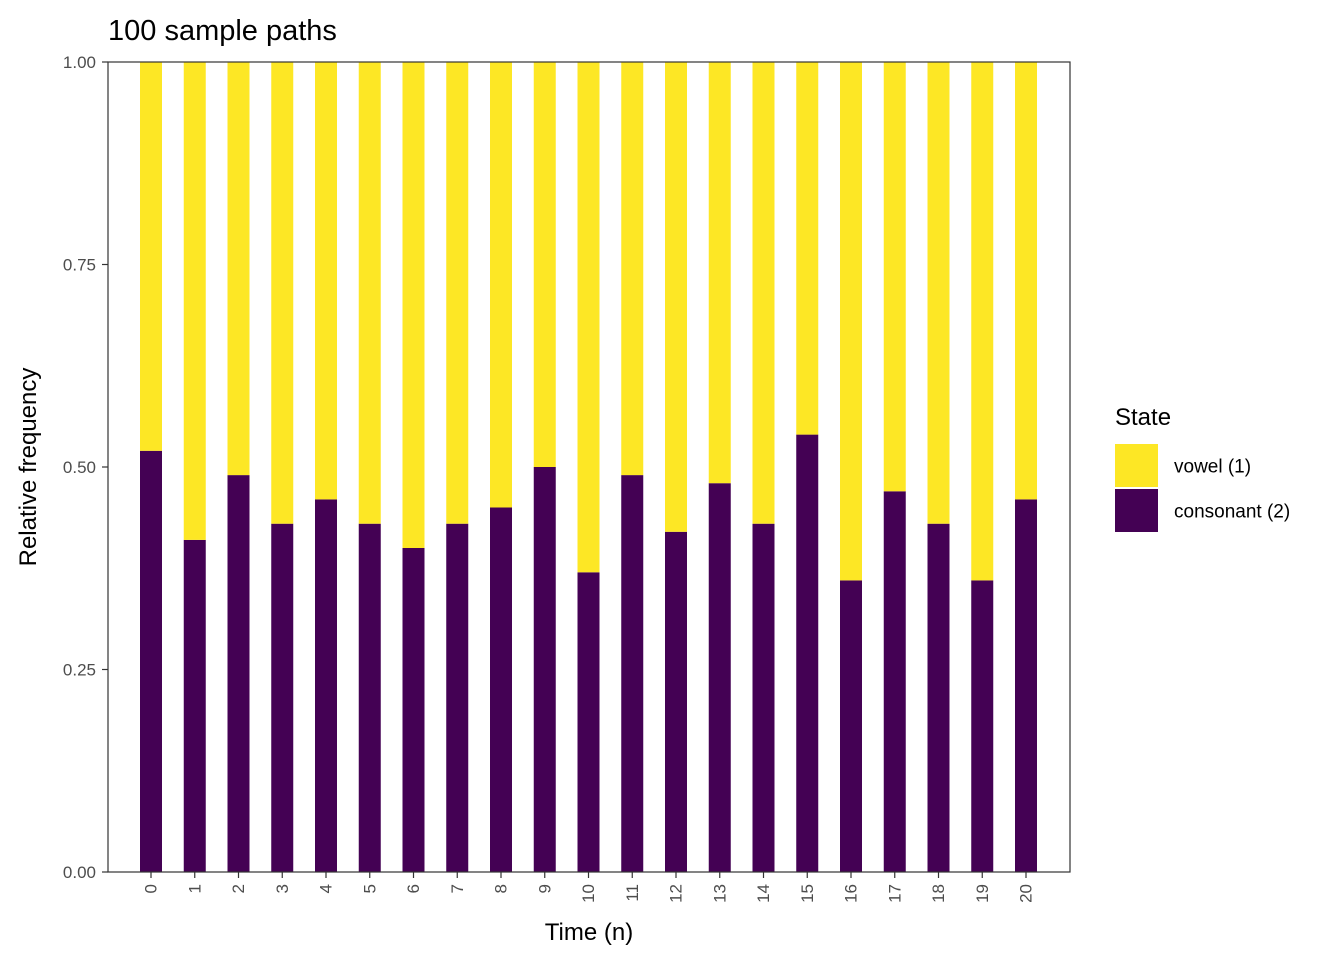  Describe the element at coordinates (79, 62) in the screenshot. I see `y-tick-label: 1.00` at that location.